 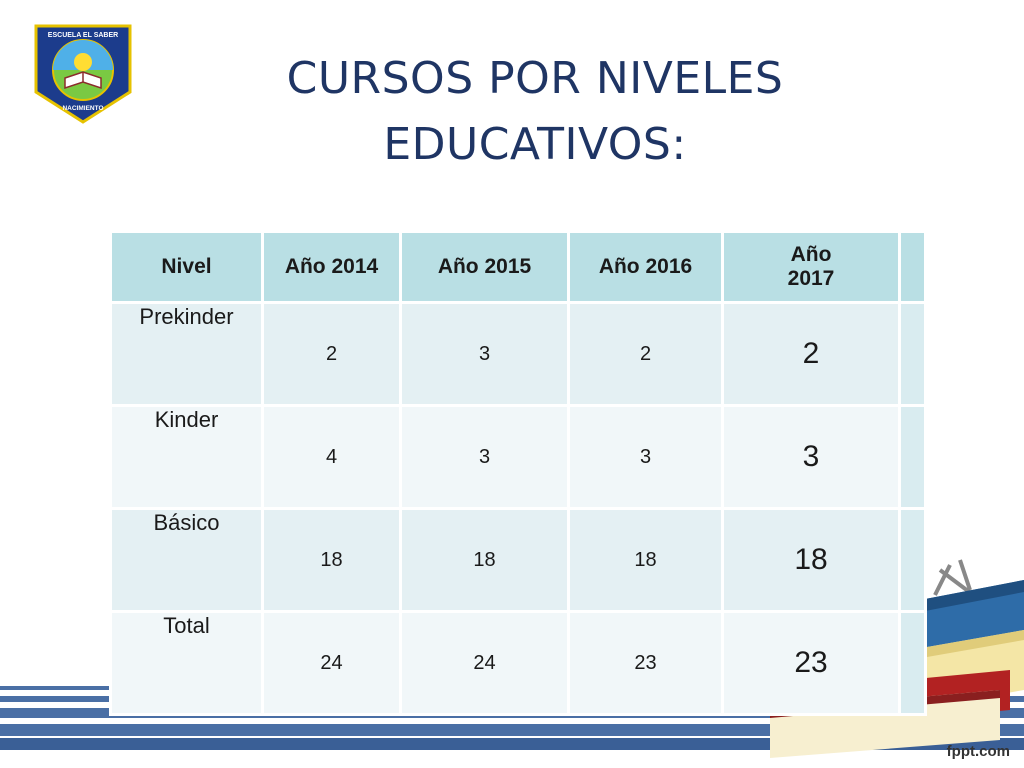 What do you see at coordinates (83, 35) in the screenshot?
I see `logo-top-text: ESCUELA EL SABER` at bounding box center [83, 35].